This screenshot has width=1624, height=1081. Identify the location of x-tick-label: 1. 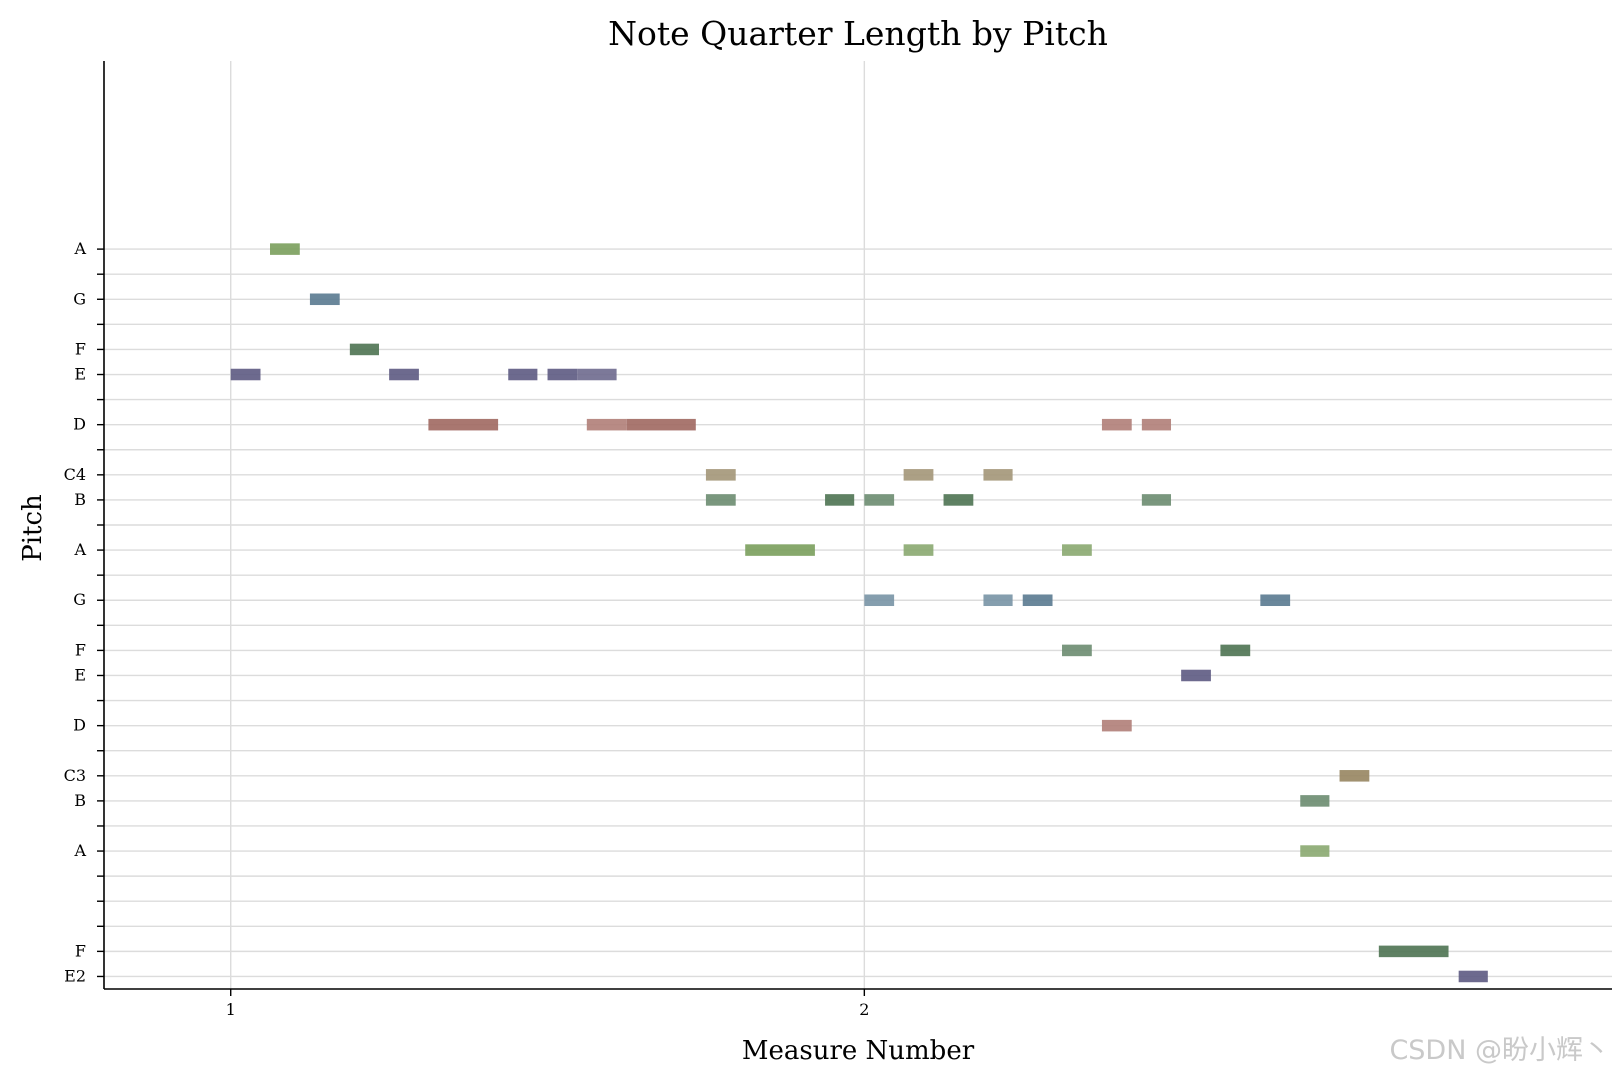
(231, 1009).